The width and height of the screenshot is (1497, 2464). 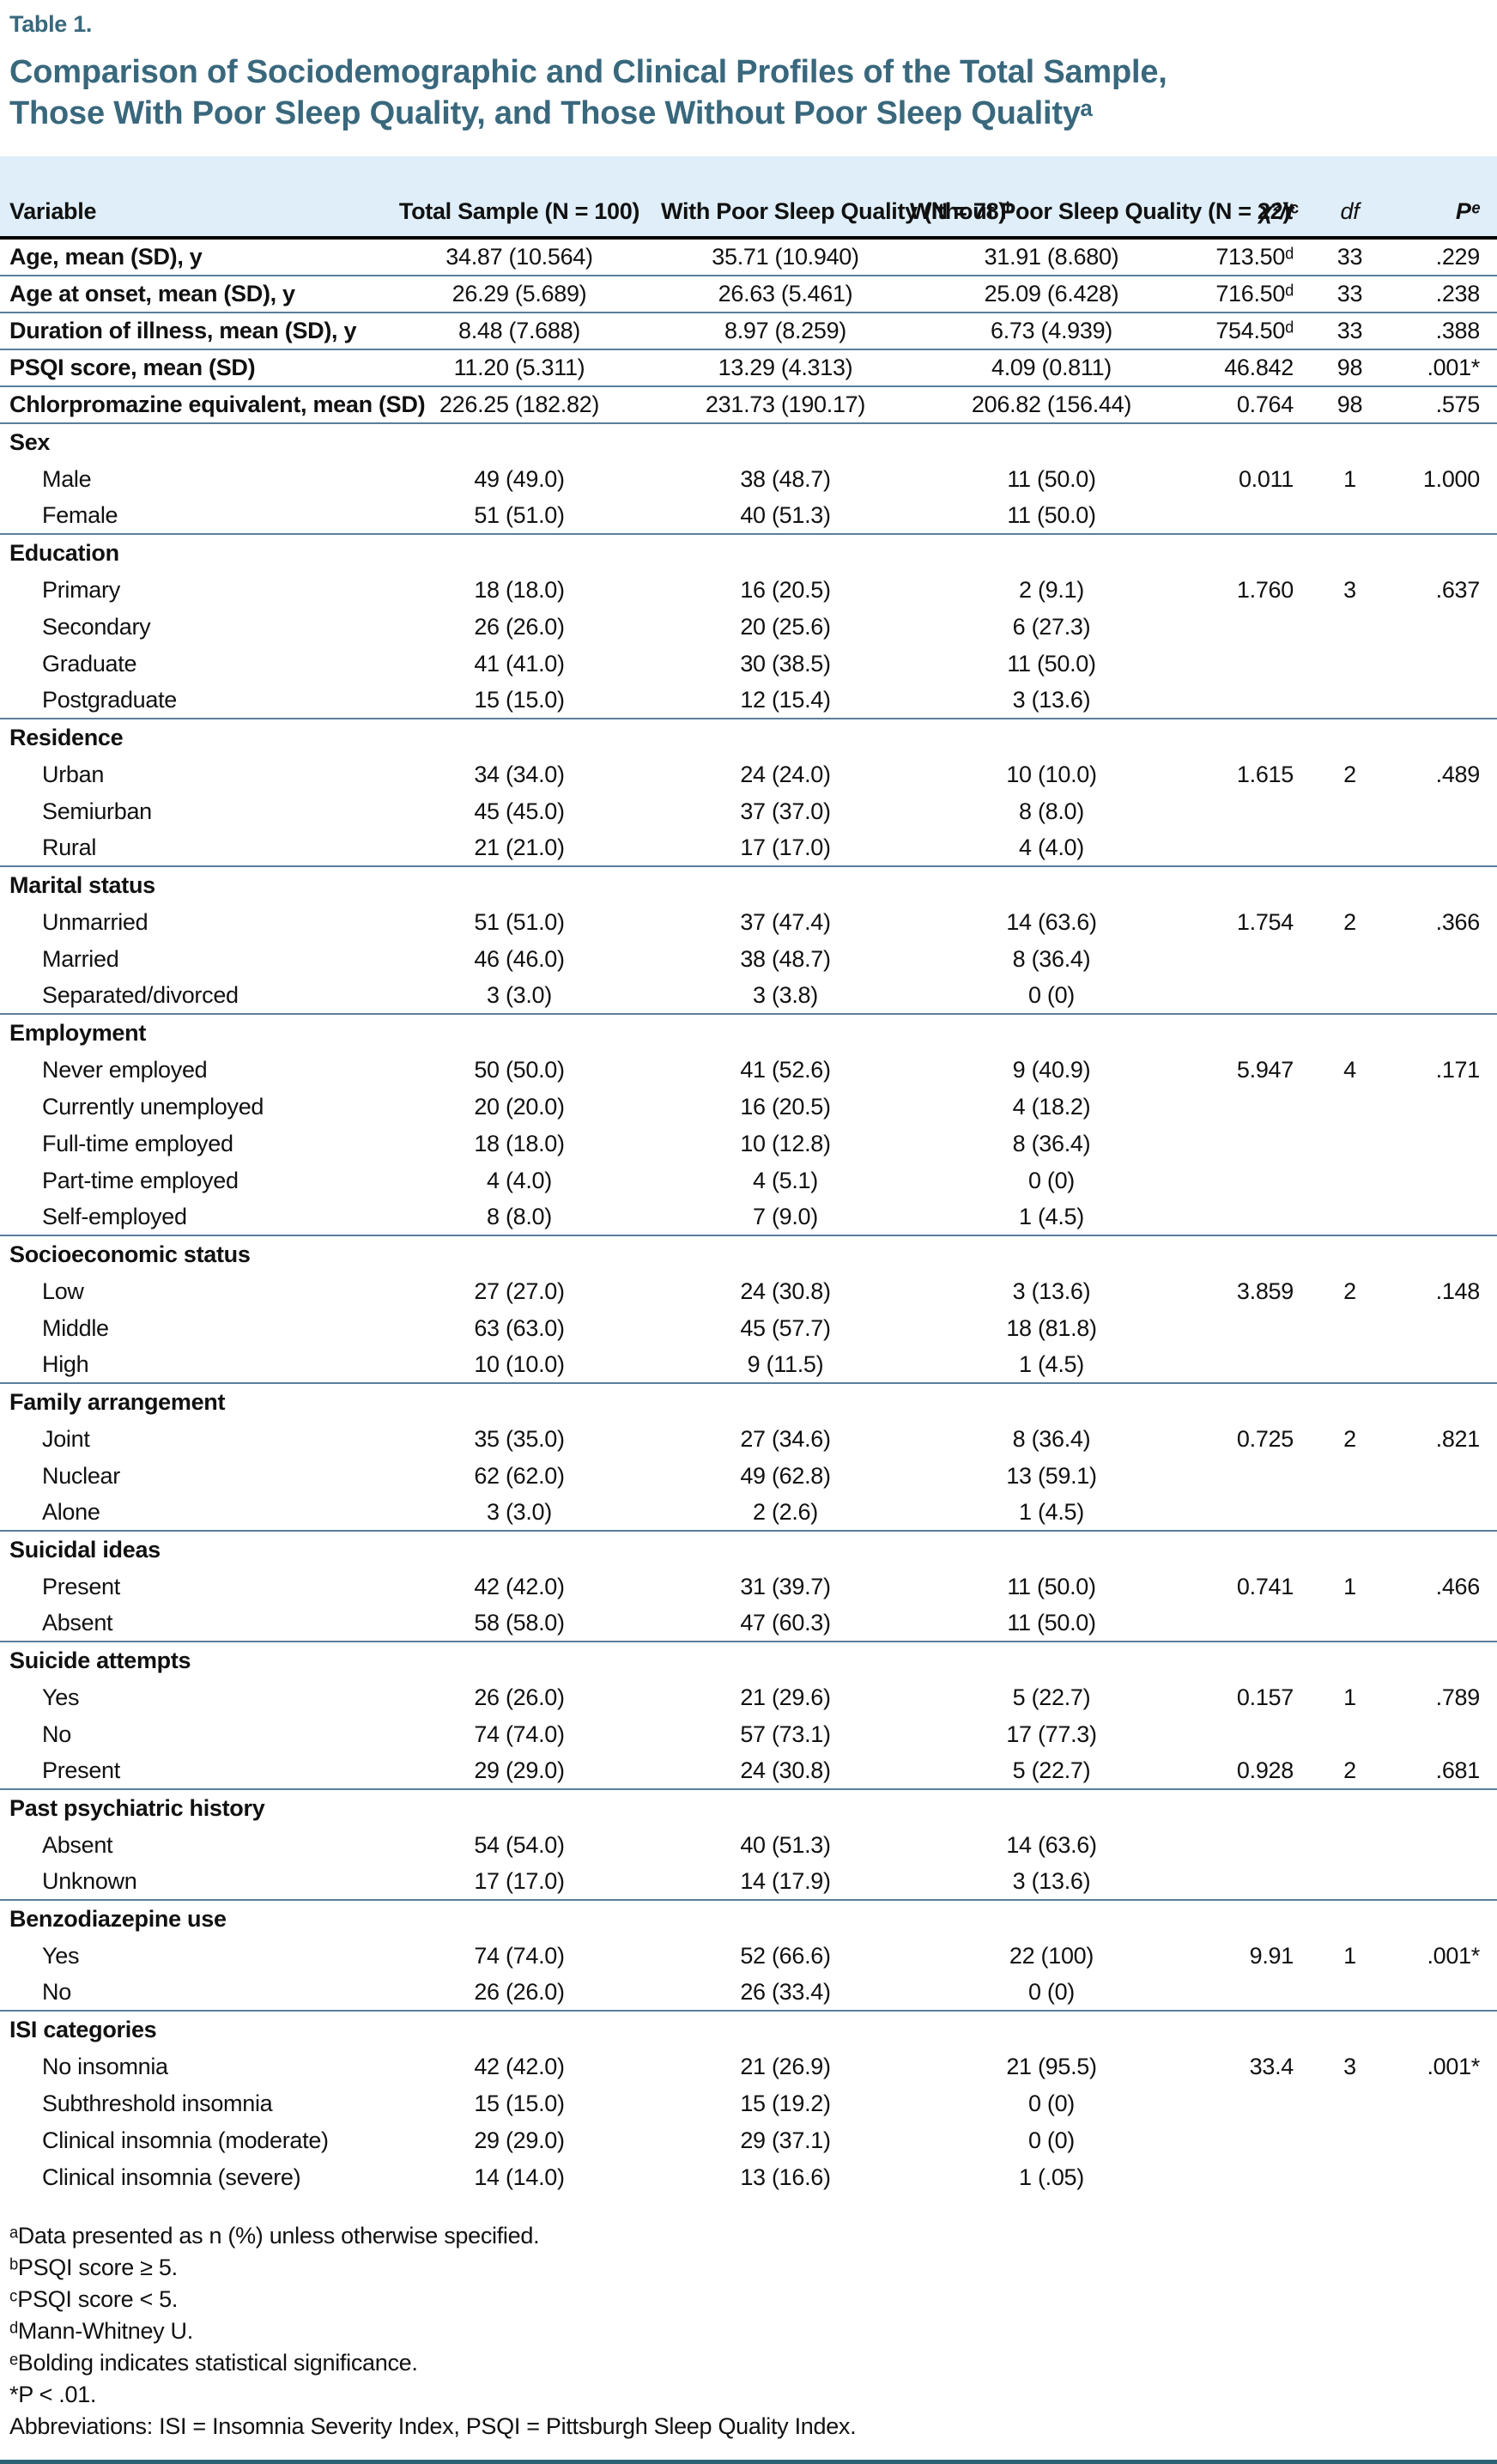 What do you see at coordinates (1051, 1734) in the screenshot?
I see `without-poor-sleep-value: 17 (77.3)` at bounding box center [1051, 1734].